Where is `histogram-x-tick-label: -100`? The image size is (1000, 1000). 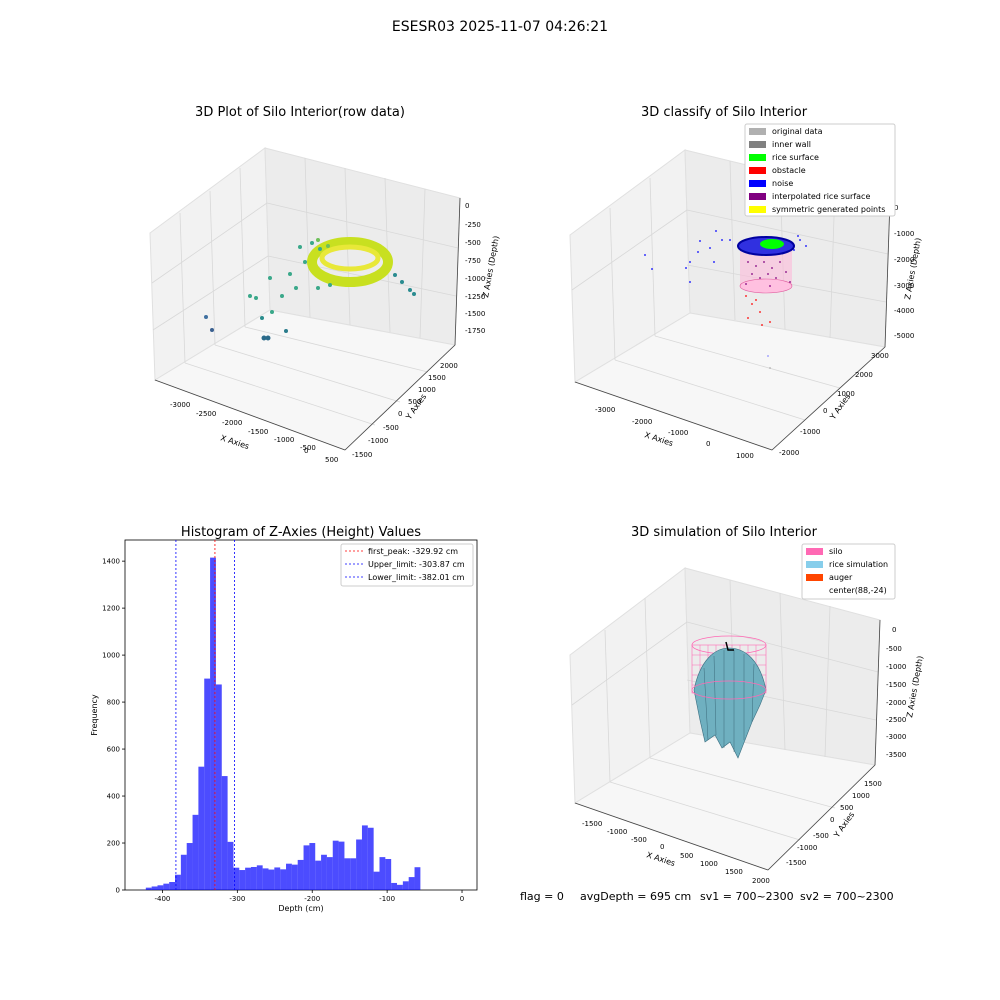
histogram-x-tick-label: -100 is located at coordinates (387, 899).